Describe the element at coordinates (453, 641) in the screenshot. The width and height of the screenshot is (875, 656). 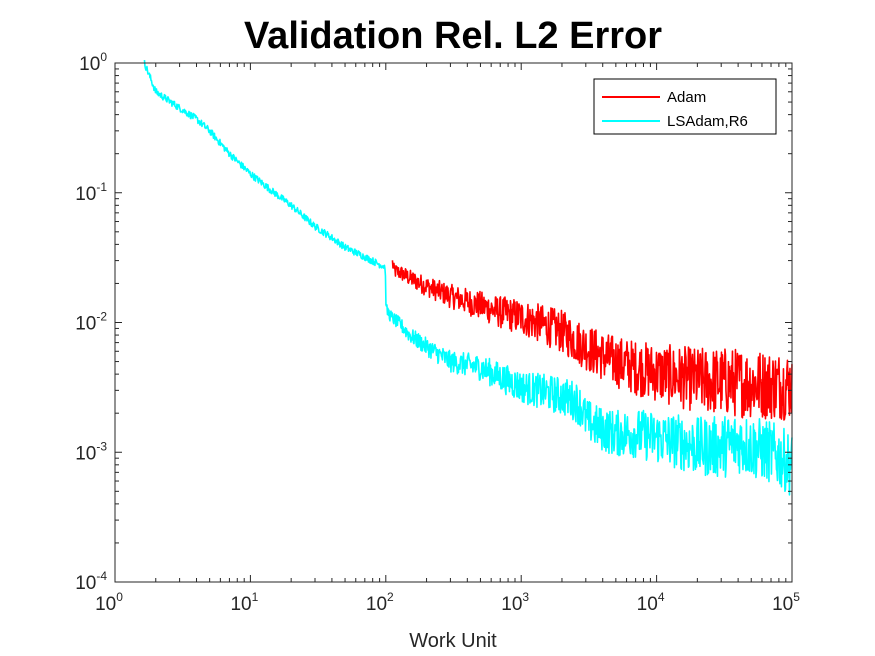
I see `x-axis-label: Work Unit` at that location.